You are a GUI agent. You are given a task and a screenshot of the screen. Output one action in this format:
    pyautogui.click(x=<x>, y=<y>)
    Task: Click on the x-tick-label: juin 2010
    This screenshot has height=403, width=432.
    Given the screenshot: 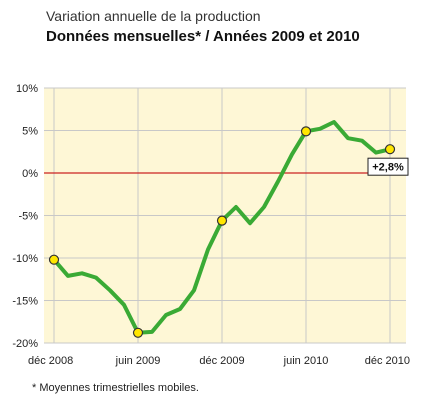 What is the action you would take?
    pyautogui.click(x=306, y=361)
    